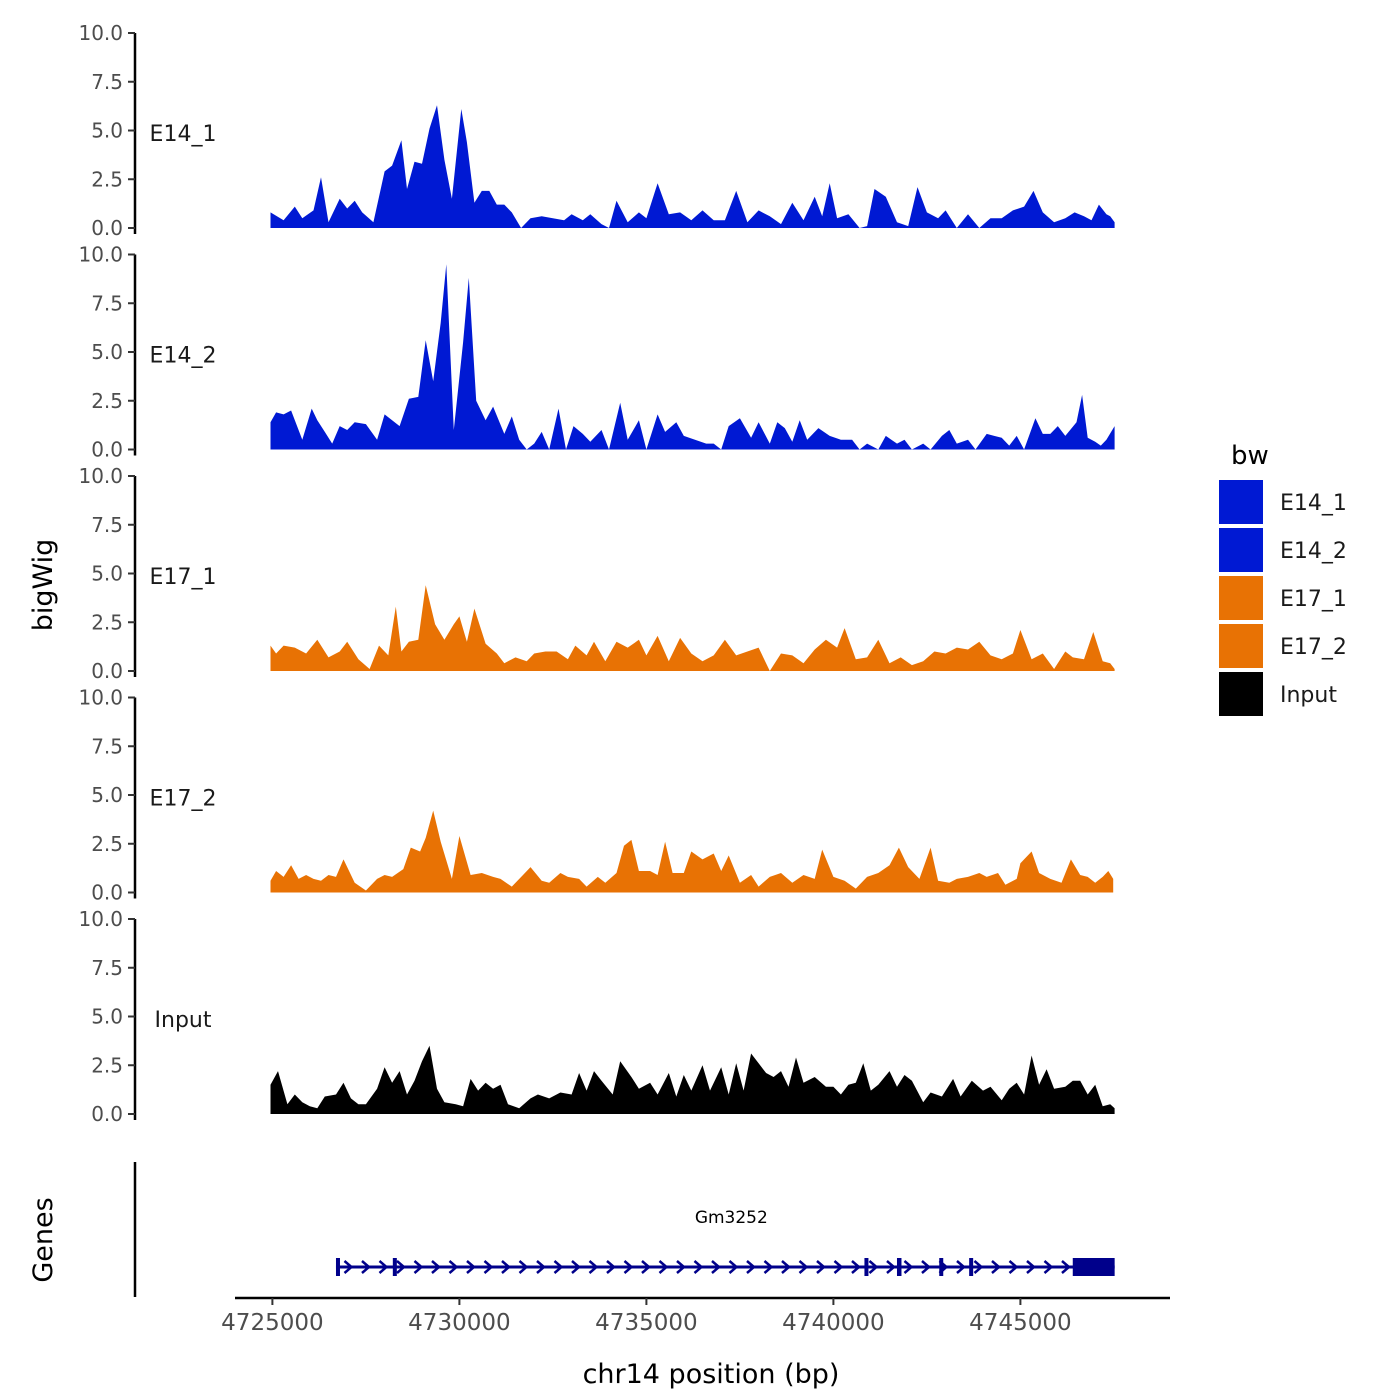 Image resolution: width=1400 pixels, height=1400 pixels. I want to click on legend: bw E14_1 E14_2 E17_1 E17_2 Input, so click(1283, 578).